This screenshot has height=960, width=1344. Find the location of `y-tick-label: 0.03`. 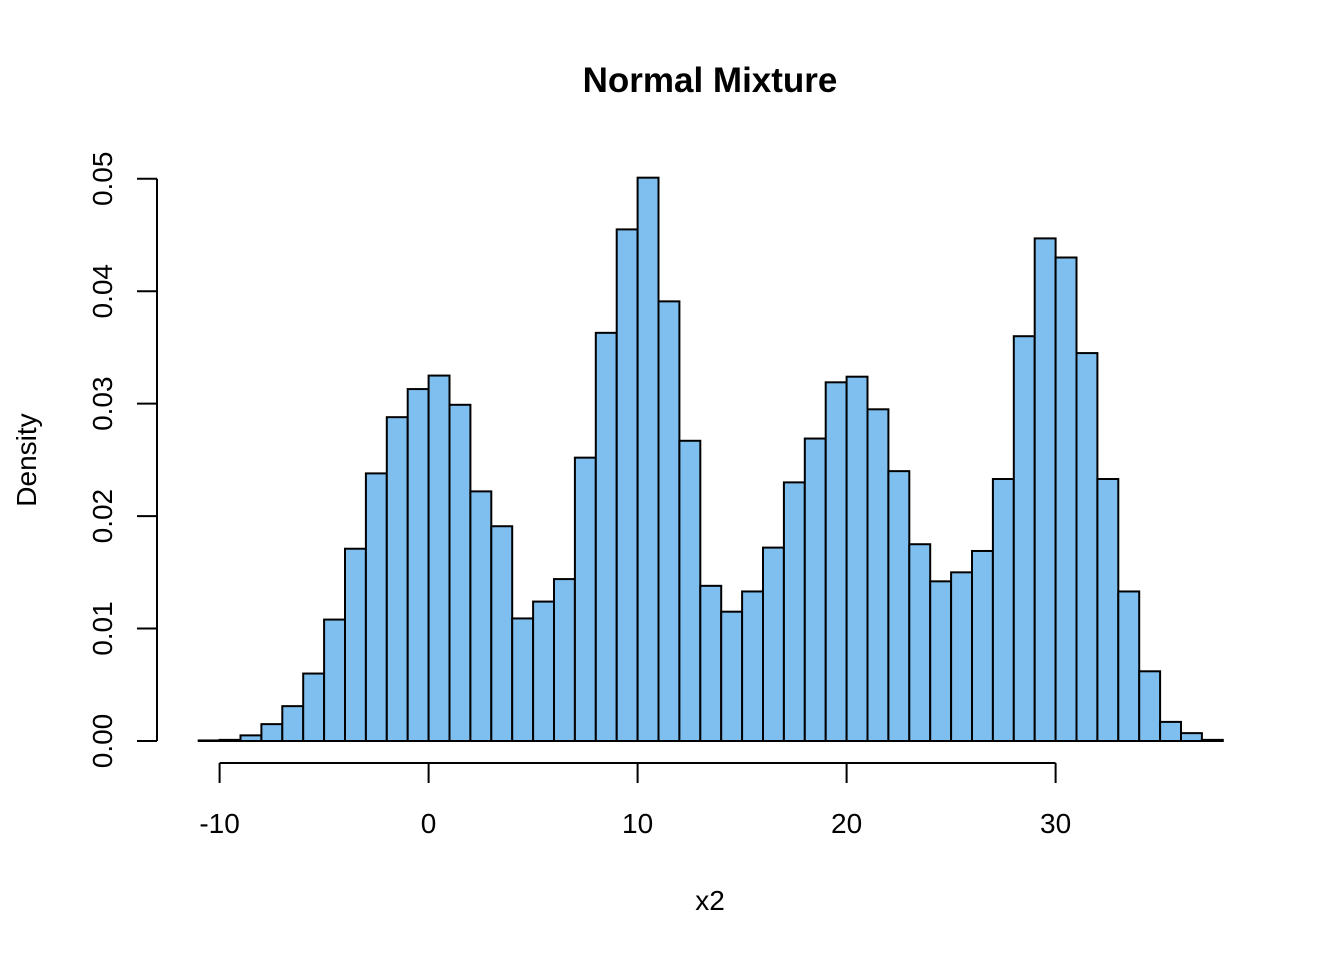

y-tick-label: 0.03 is located at coordinates (102, 403).